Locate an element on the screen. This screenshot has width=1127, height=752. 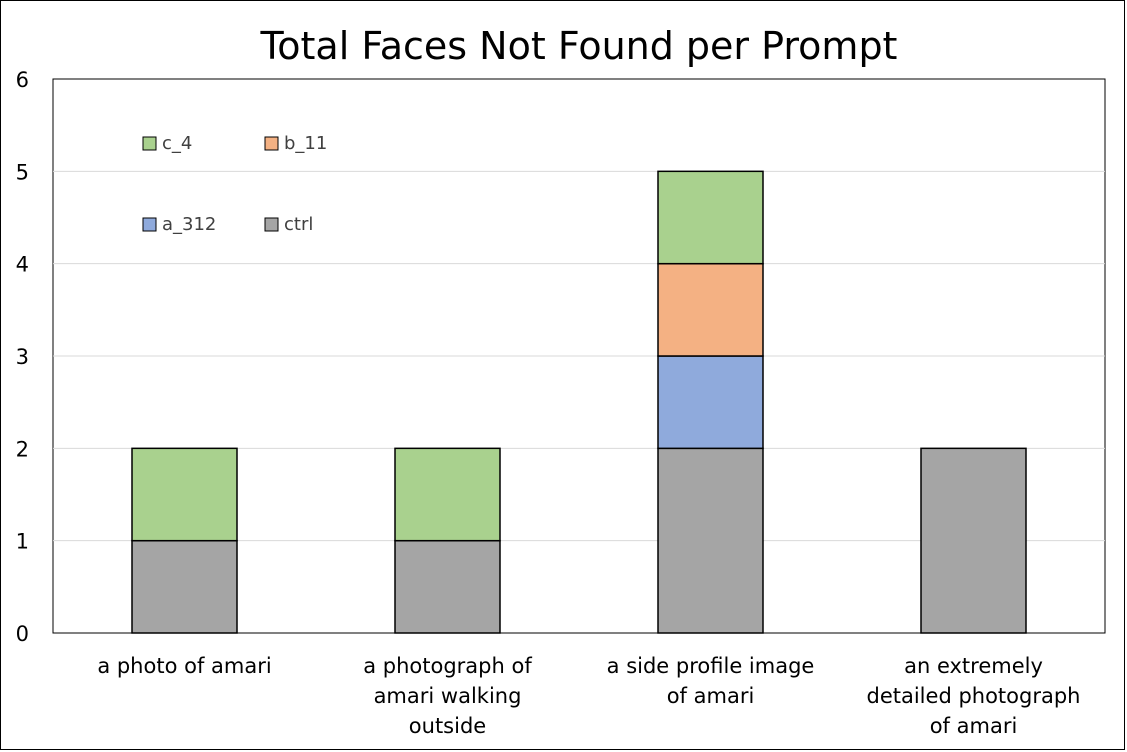
y-tick-label: 4 is located at coordinates (22, 265).